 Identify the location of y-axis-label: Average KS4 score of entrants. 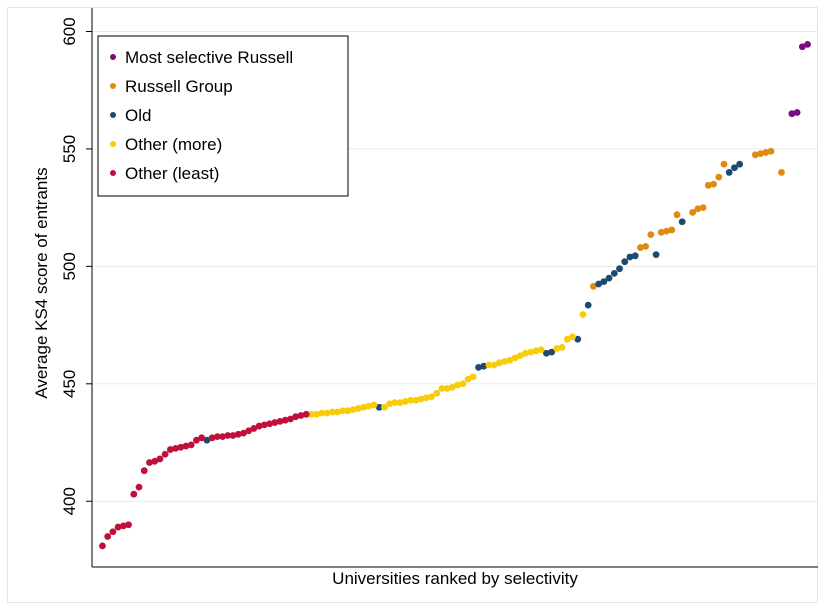
(41, 282).